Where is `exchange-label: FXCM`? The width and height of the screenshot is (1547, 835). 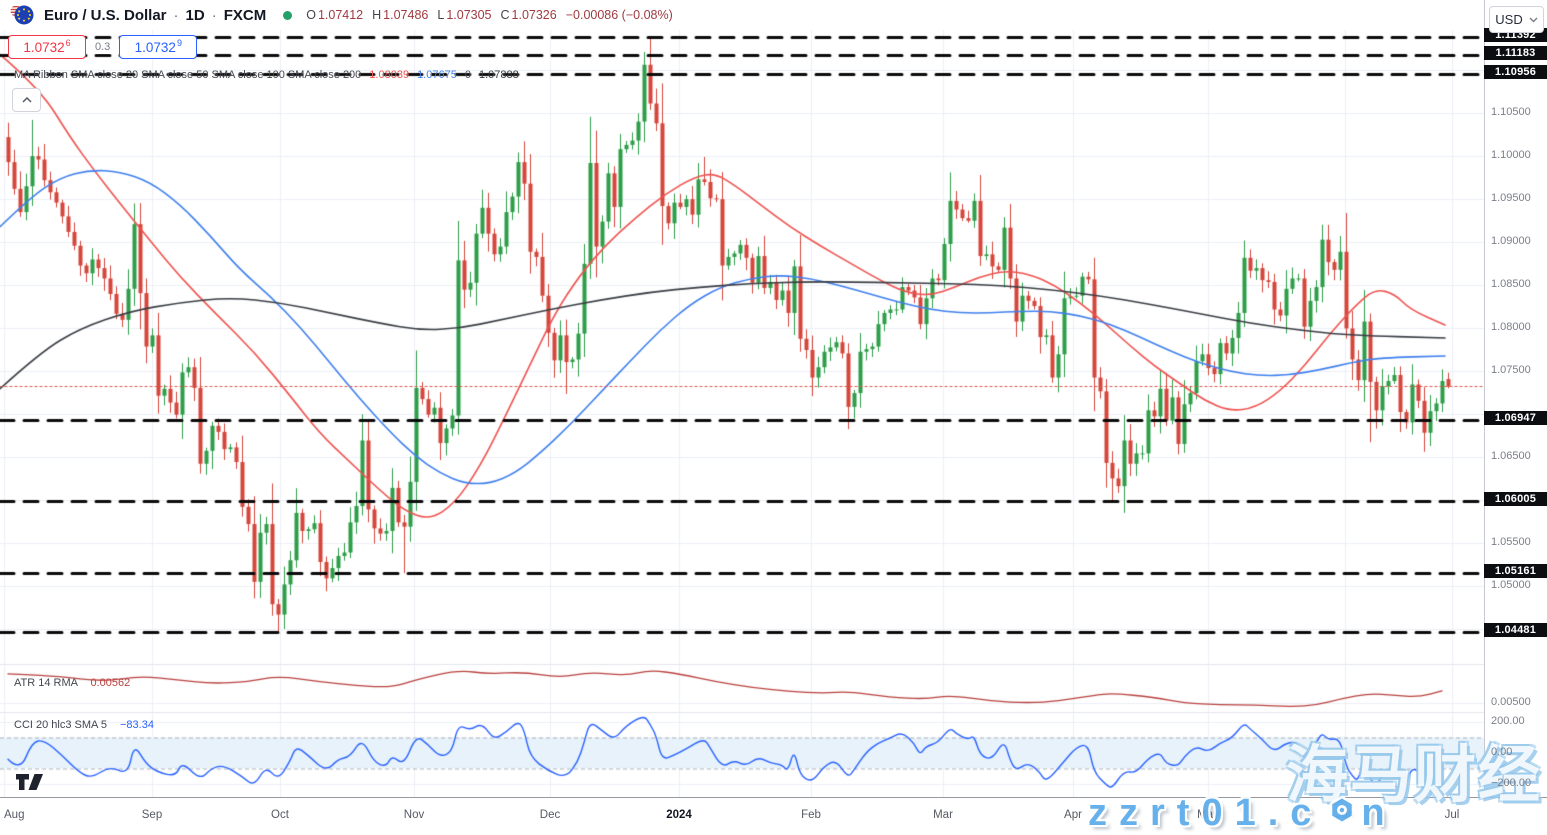 exchange-label: FXCM is located at coordinates (245, 15).